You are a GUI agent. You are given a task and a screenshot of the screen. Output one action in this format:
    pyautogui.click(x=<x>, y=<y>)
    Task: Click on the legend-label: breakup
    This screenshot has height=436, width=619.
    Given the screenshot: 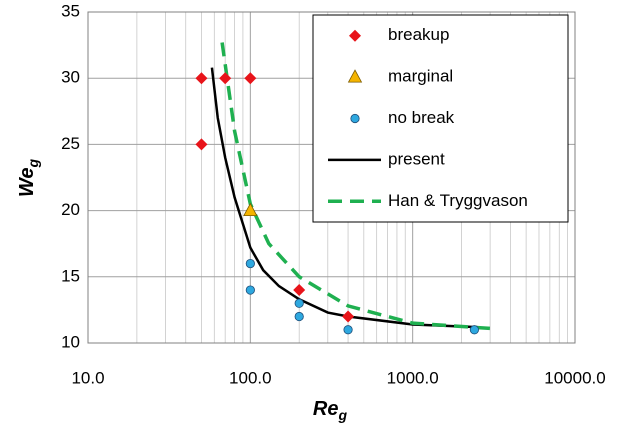 What is the action you would take?
    pyautogui.click(x=418, y=34)
    